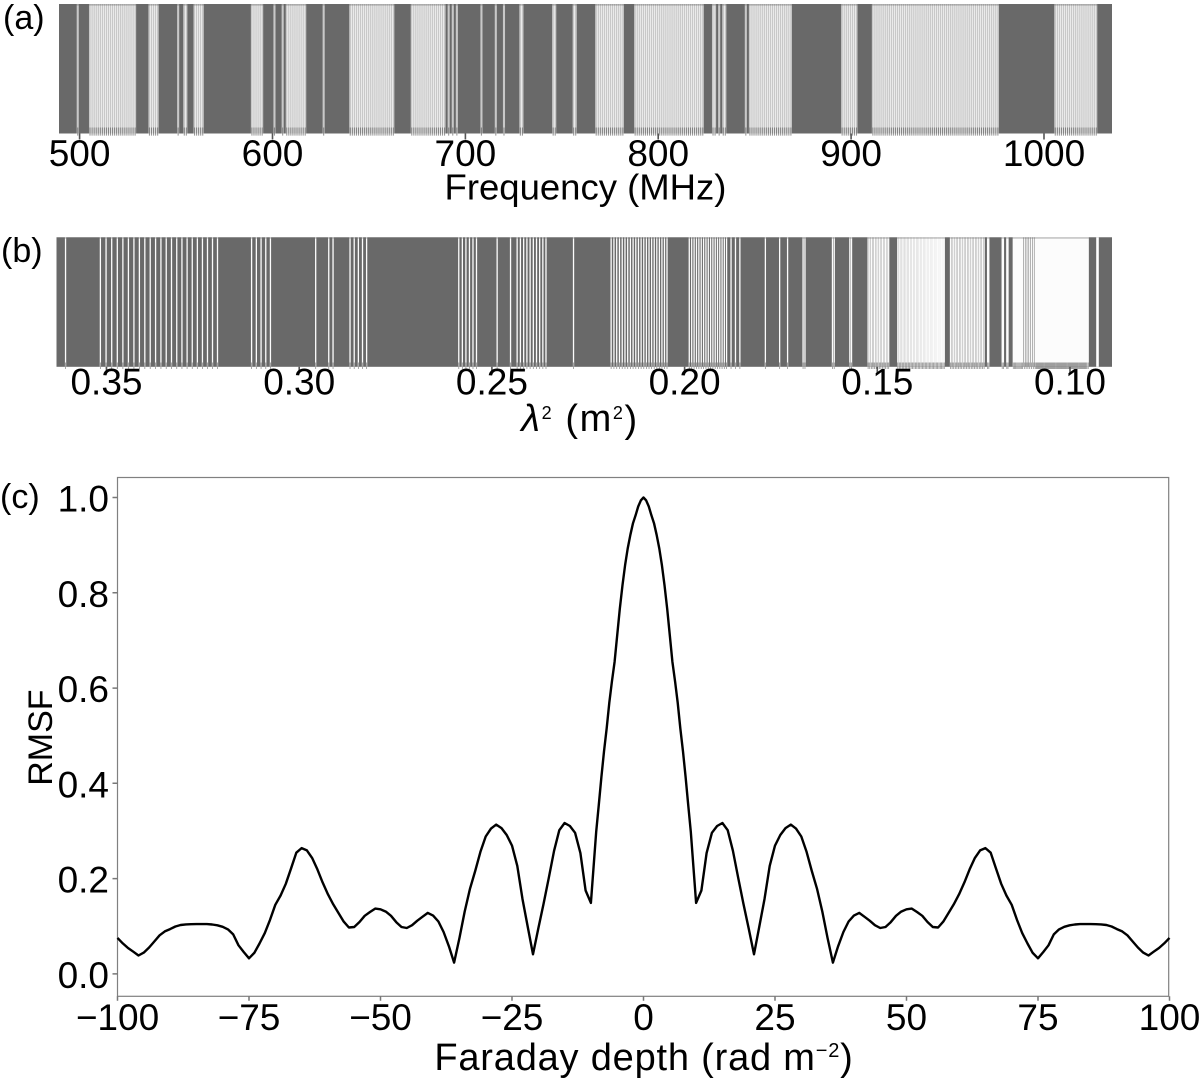 The height and width of the screenshot is (1078, 1200). What do you see at coordinates (1169, 1017) in the screenshot?
I see `svg-text: 100` at bounding box center [1169, 1017].